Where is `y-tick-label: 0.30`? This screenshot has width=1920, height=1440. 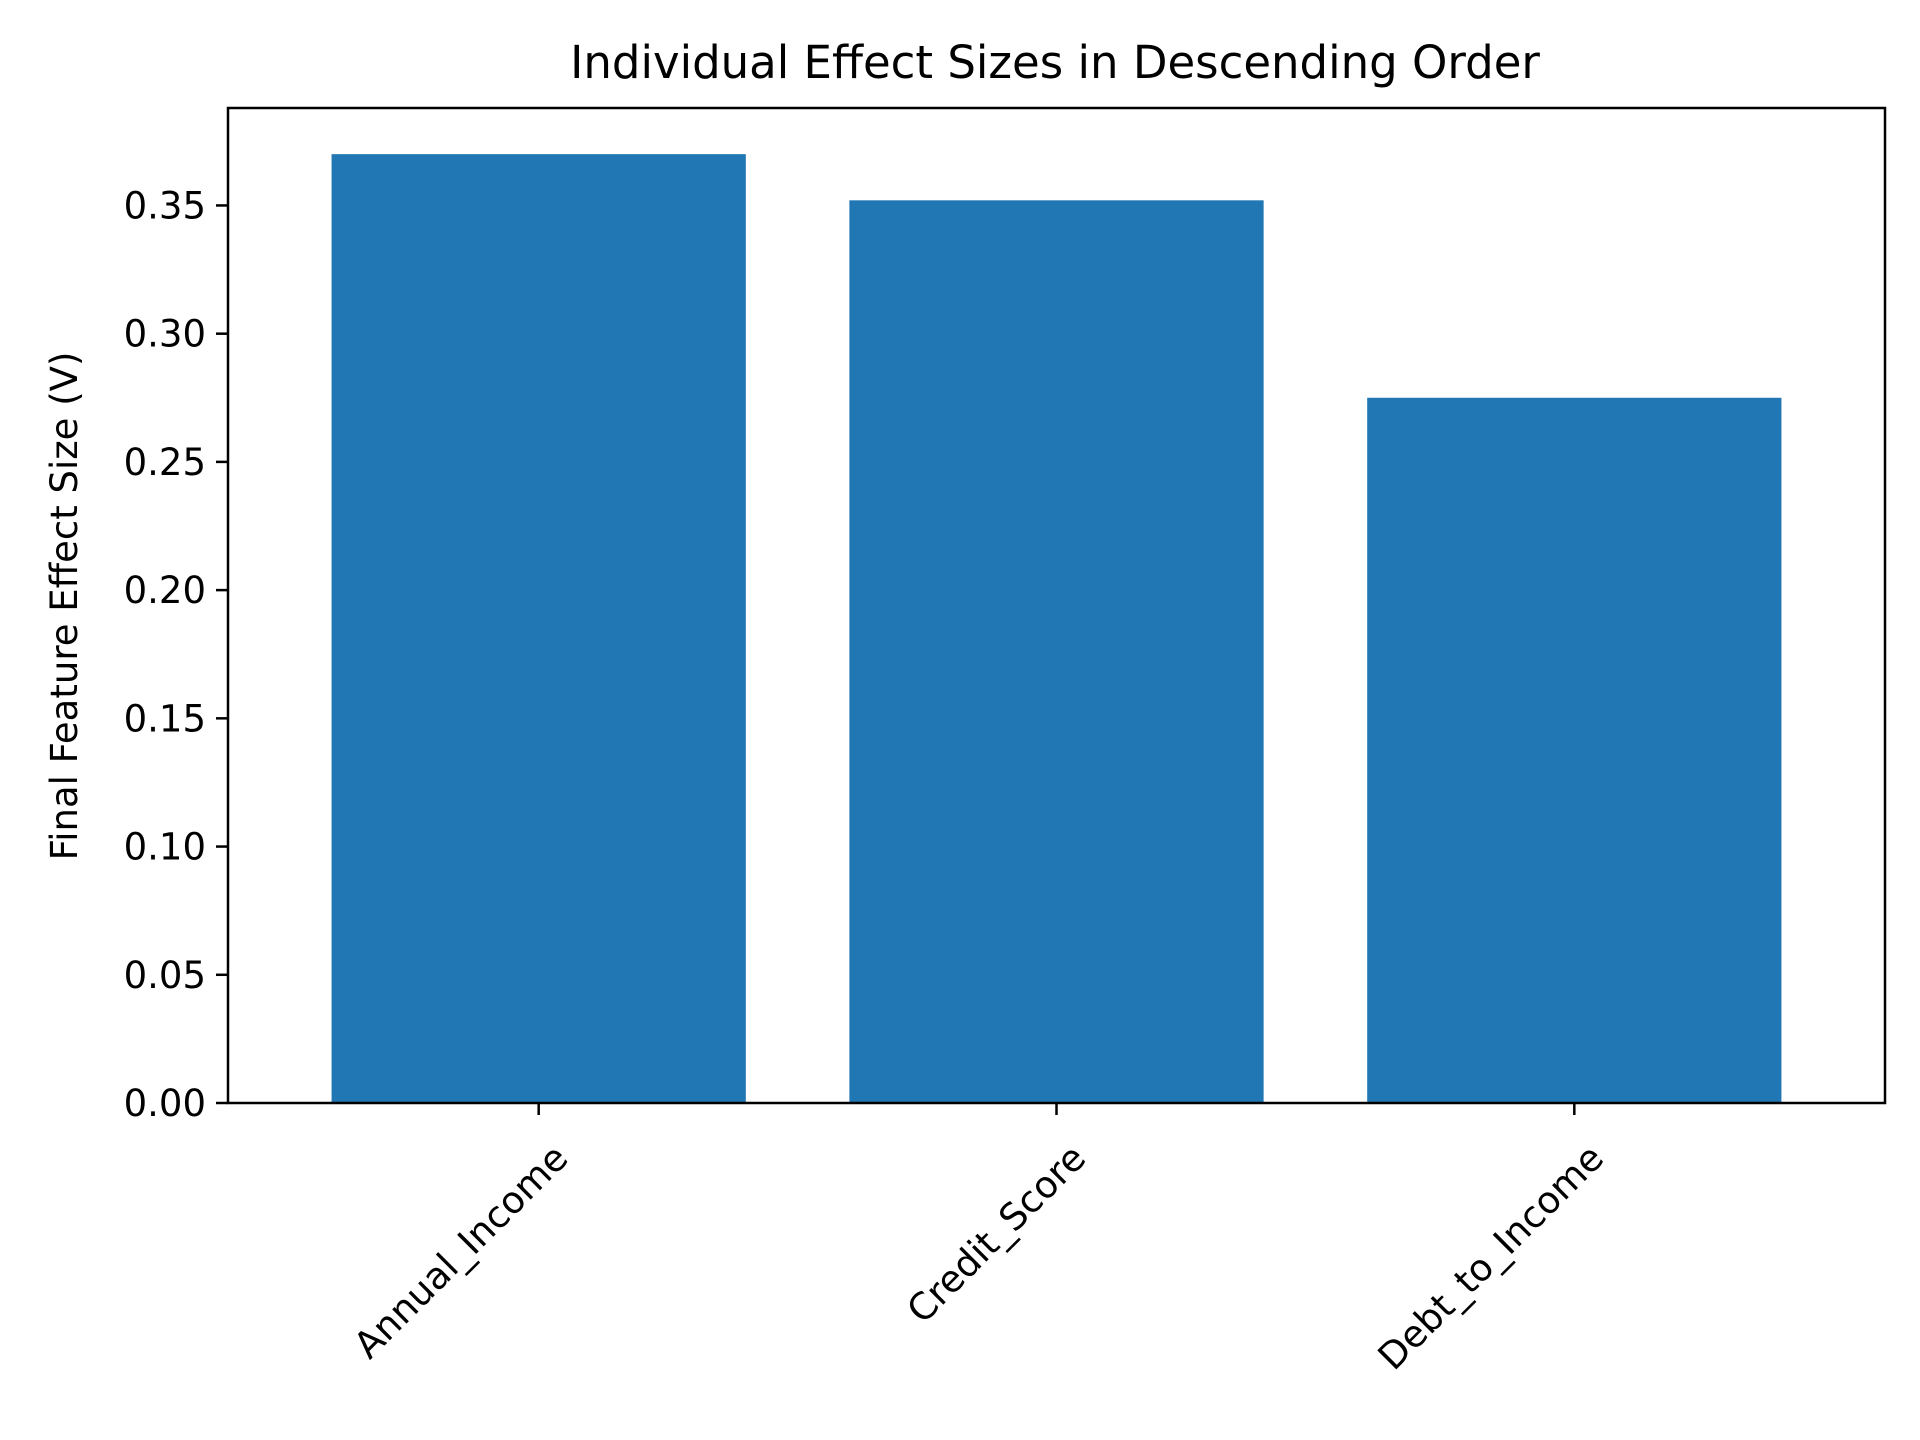 y-tick-label: 0.30 is located at coordinates (165, 334).